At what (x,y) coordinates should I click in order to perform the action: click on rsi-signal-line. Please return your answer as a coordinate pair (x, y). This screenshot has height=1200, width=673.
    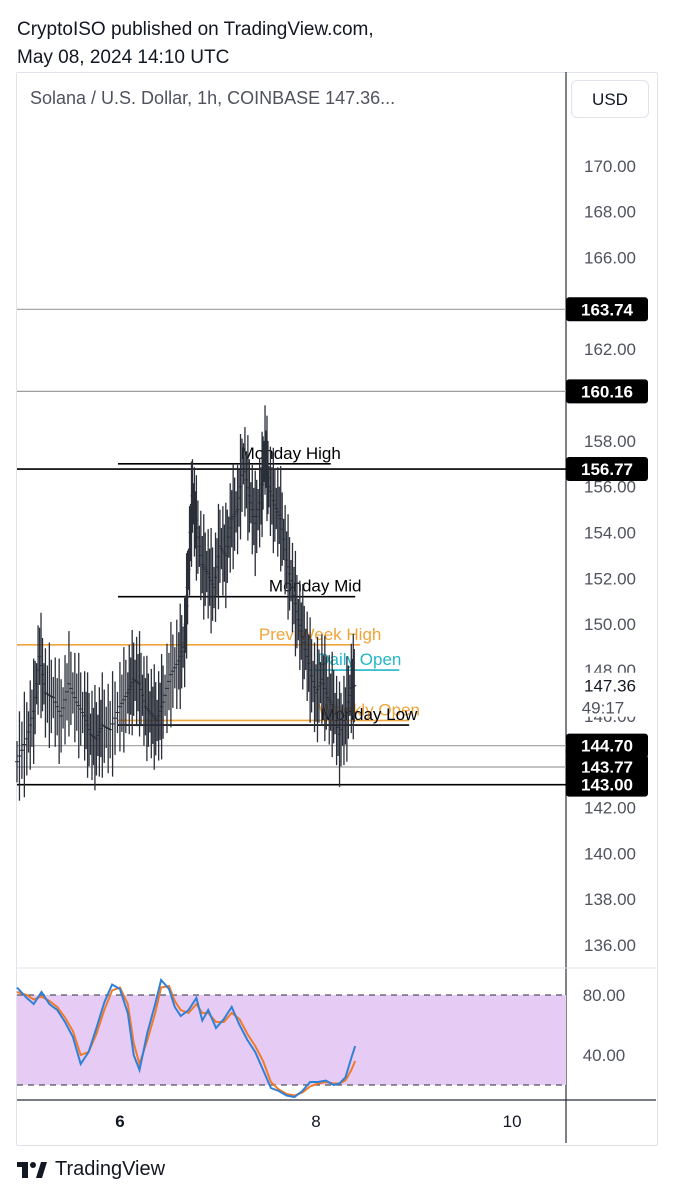
    Looking at the image, I should click on (186, 1040).